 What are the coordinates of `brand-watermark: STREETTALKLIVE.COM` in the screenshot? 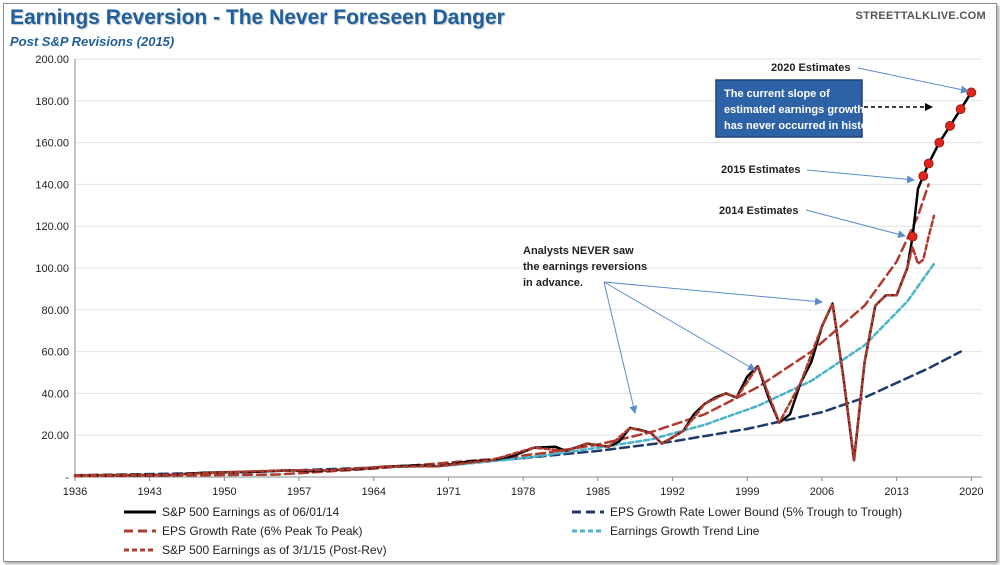 It's located at (920, 16).